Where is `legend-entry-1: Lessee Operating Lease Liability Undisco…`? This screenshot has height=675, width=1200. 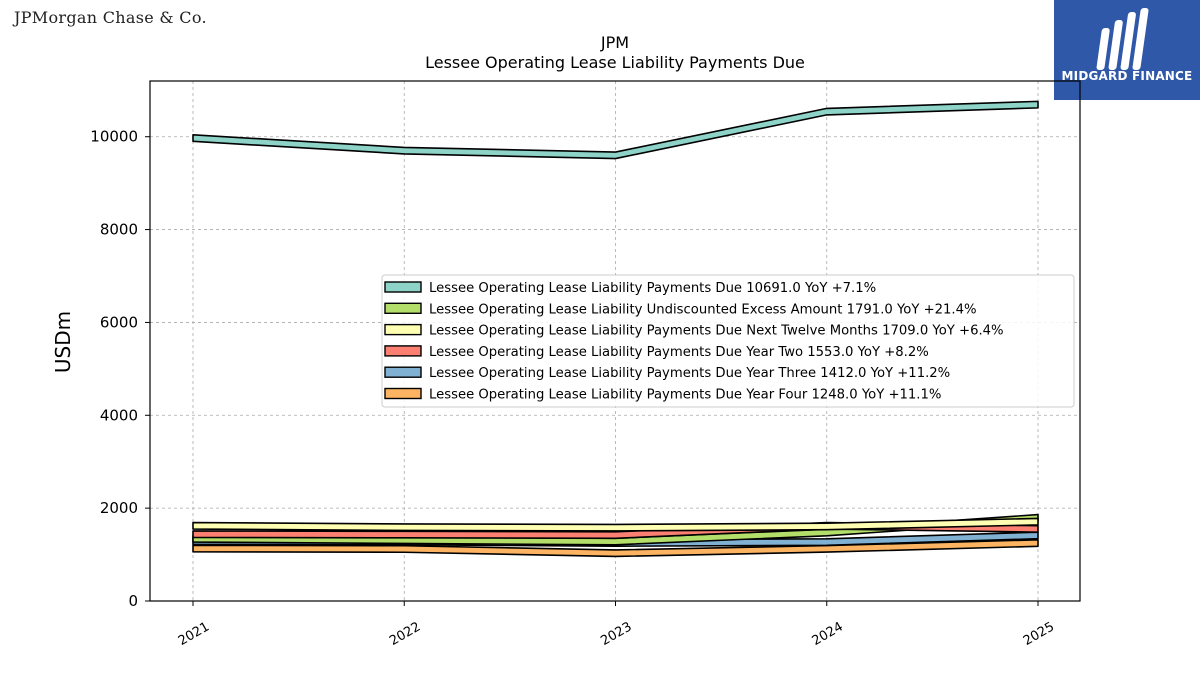 legend-entry-1: Lessee Operating Lease Liability Undisco… is located at coordinates (703, 309).